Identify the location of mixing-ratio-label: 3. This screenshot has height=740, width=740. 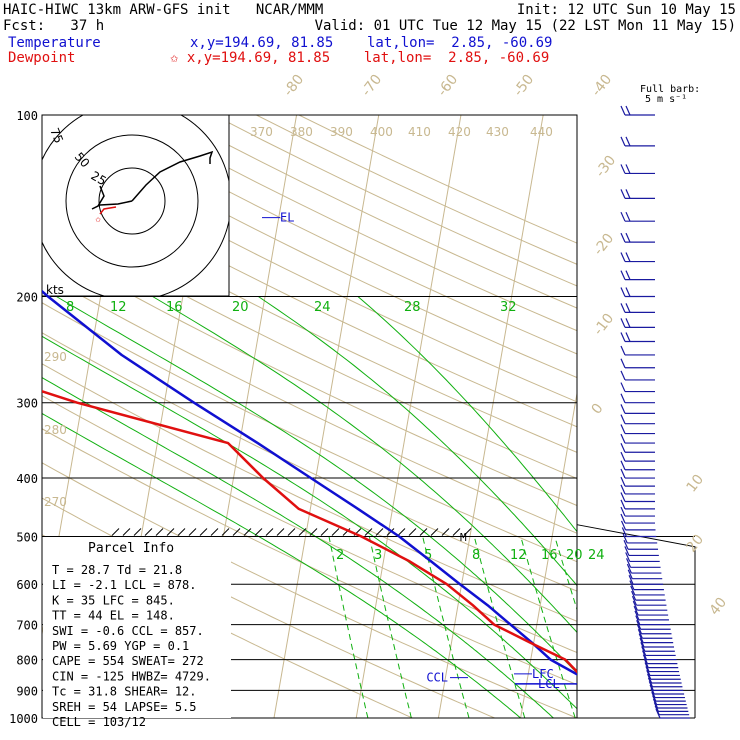
(378, 555).